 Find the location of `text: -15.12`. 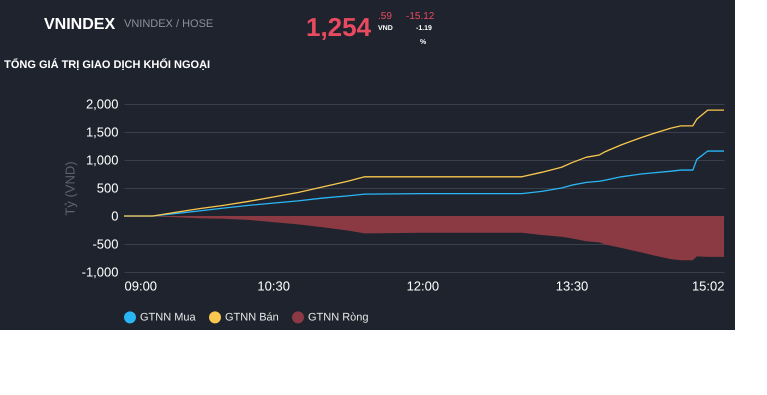

text: -15.12 is located at coordinates (420, 16).